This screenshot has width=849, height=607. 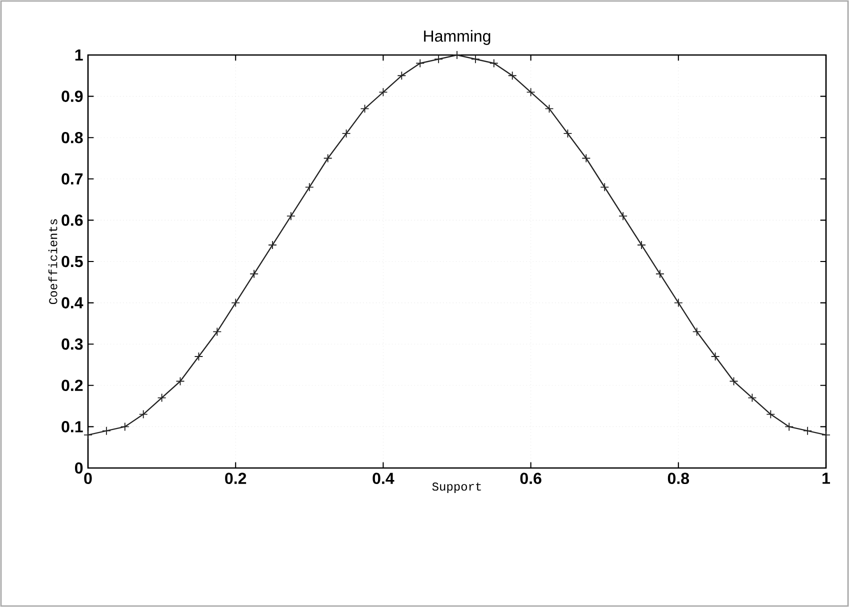 What do you see at coordinates (456, 488) in the screenshot?
I see `x-axis-title: Support` at bounding box center [456, 488].